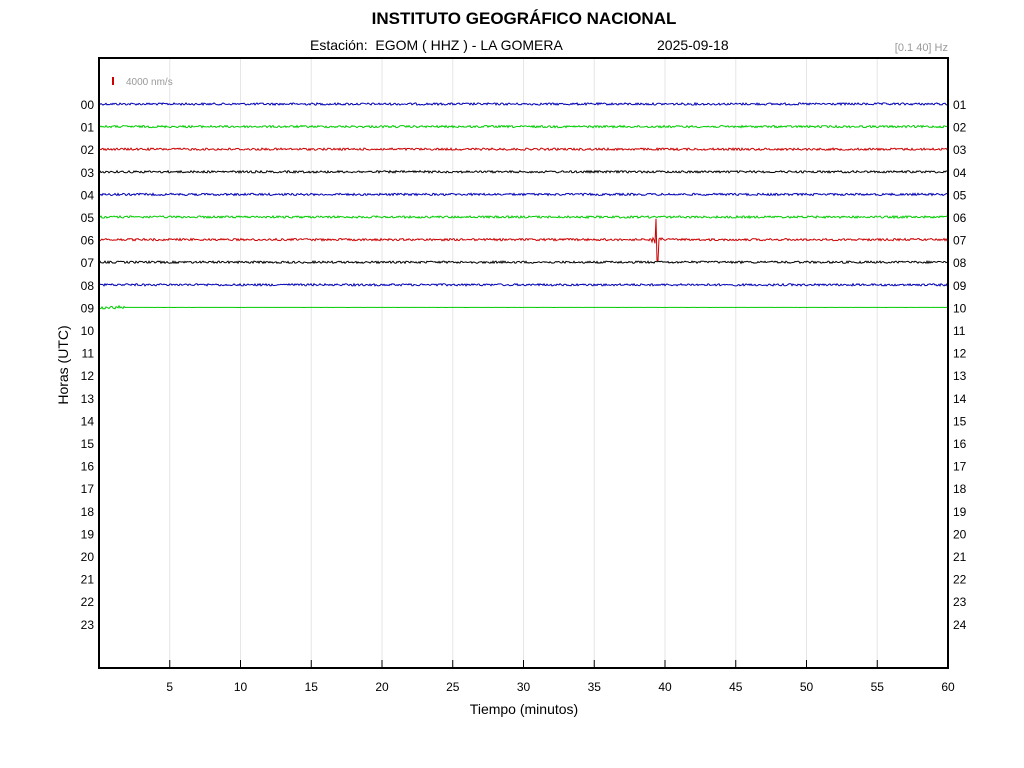 This screenshot has height=768, width=1024. I want to click on x-tick-label-35: 35, so click(595, 687).